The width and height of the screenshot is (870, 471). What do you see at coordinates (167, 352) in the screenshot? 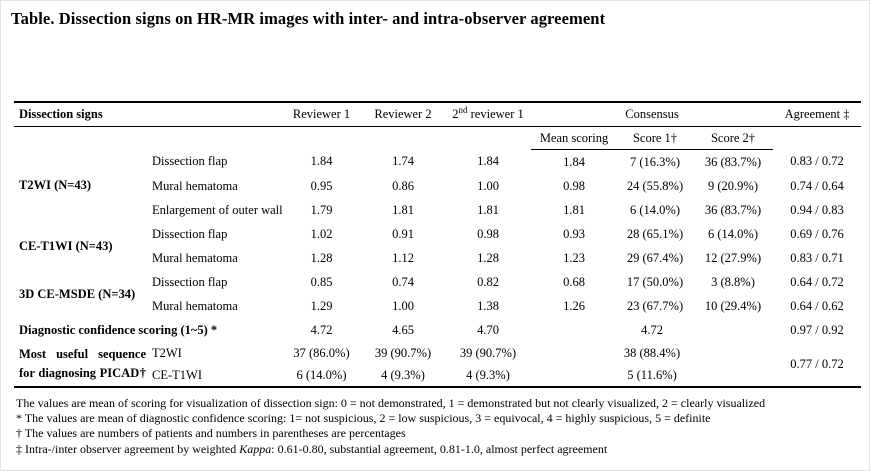
I see `sign-label: T2WI` at bounding box center [167, 352].